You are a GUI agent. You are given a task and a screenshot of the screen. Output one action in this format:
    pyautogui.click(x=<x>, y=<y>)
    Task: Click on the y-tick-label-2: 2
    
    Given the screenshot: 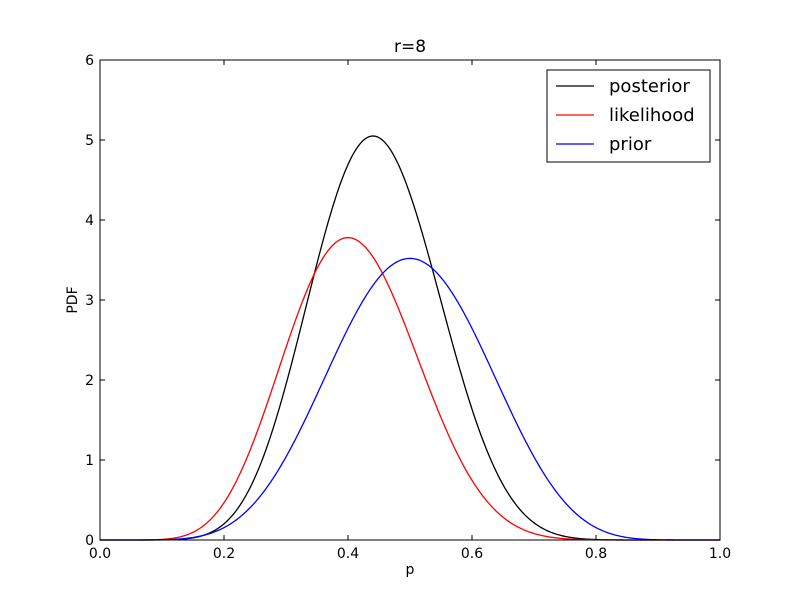 What is the action you would take?
    pyautogui.click(x=89, y=381)
    